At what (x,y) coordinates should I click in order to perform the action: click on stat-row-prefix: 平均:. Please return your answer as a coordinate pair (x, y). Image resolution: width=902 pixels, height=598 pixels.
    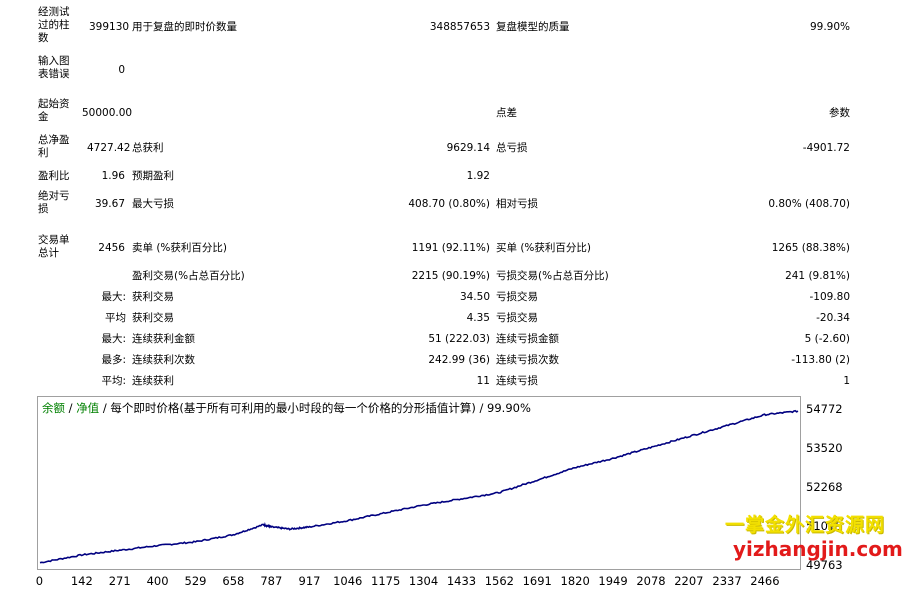
    Looking at the image, I should click on (113, 381).